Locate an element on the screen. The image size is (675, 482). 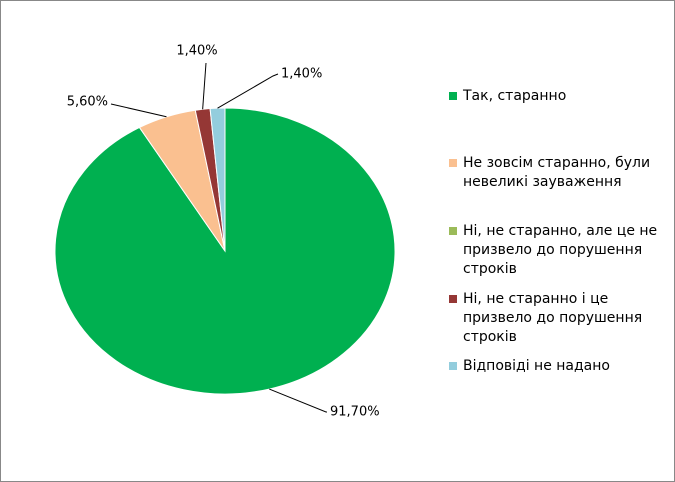
data-label: 91,70% is located at coordinates (355, 412).